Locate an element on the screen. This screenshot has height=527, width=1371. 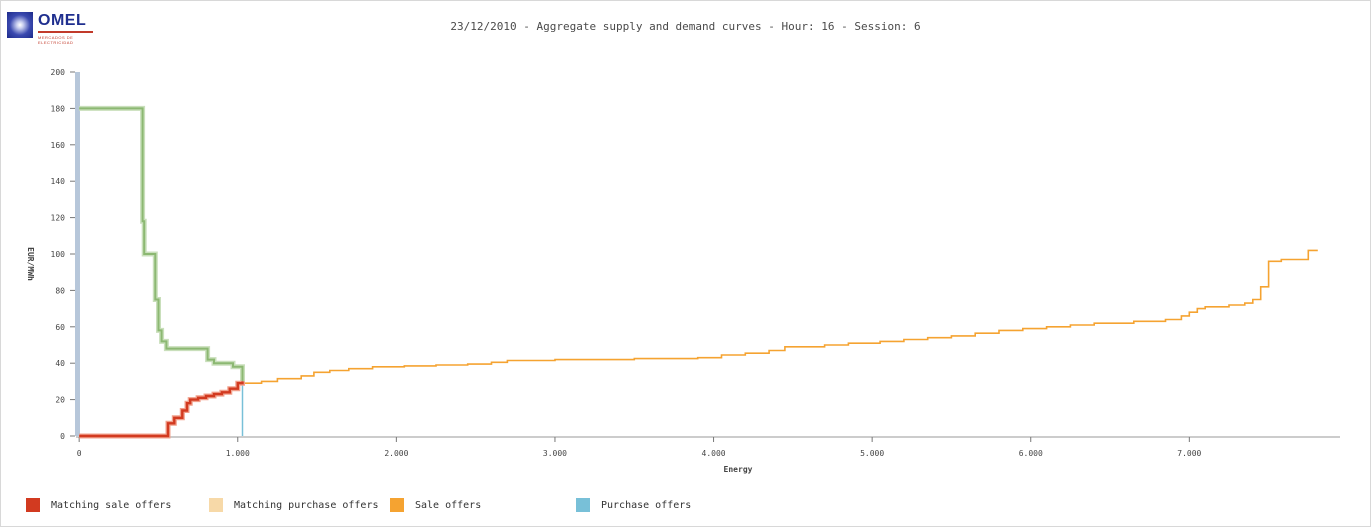
y-axis-title: EUR/MWh is located at coordinates (30, 264).